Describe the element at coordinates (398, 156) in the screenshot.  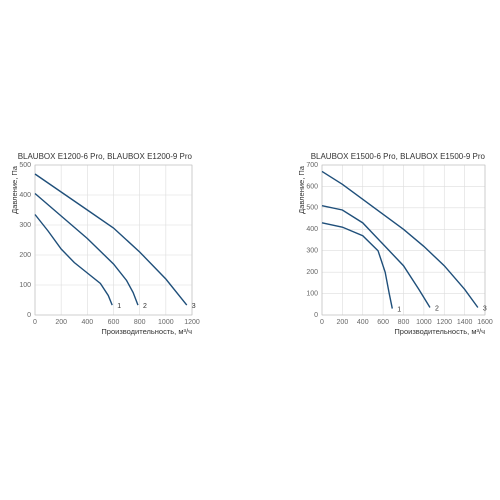
I see `chart-title: BLAUBOX E1500-6 Pro, BLAUBOX E1500-9 Pro` at that location.